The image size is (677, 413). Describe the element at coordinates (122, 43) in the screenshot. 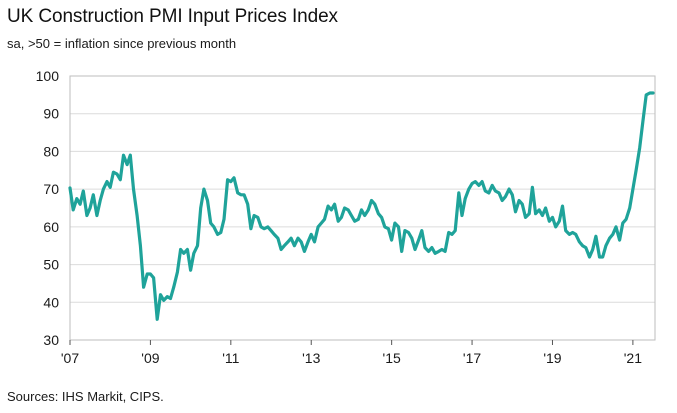

I see `chart-subtitle: sa, >50 = inflation since previous month` at that location.